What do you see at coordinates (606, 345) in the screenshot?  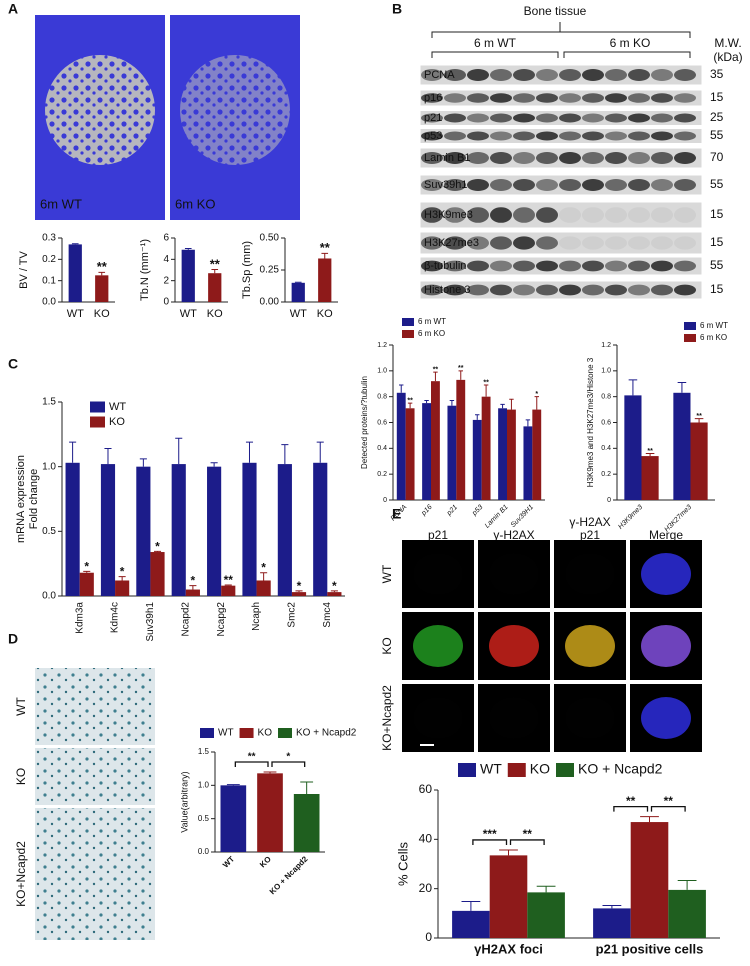 I see `y-tick-label: 1.2` at bounding box center [606, 345].